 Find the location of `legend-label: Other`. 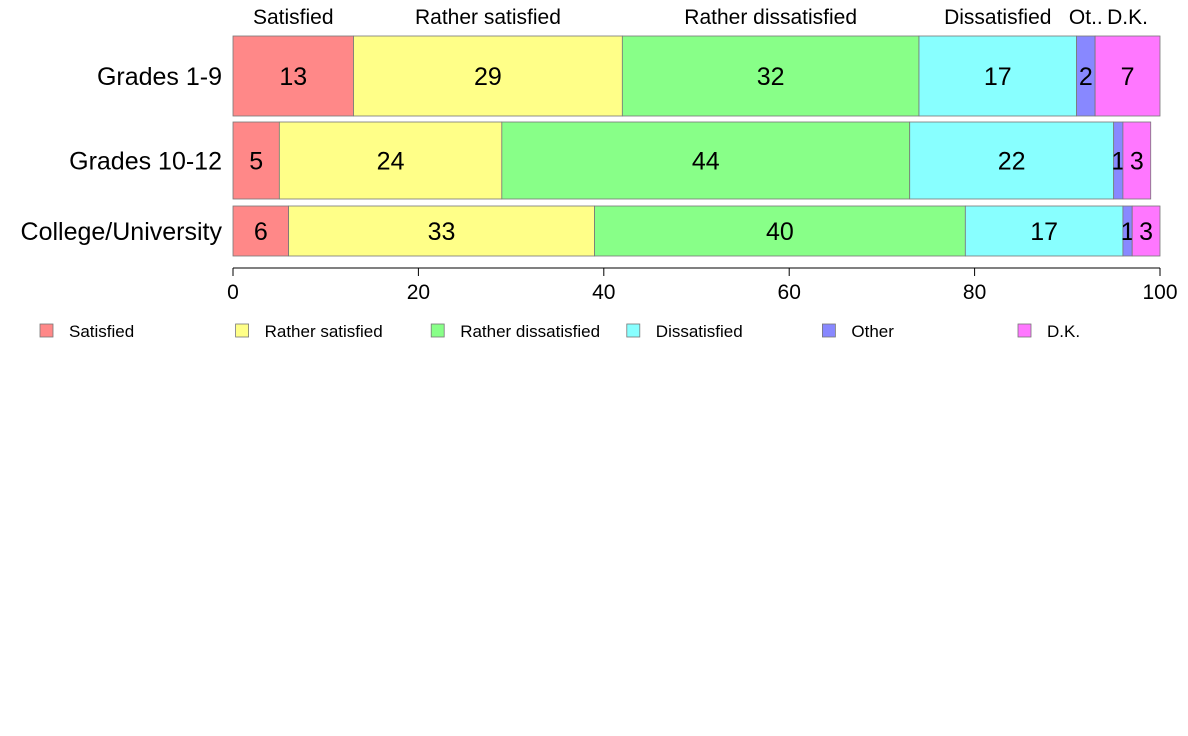

legend-label: Other is located at coordinates (872, 331).